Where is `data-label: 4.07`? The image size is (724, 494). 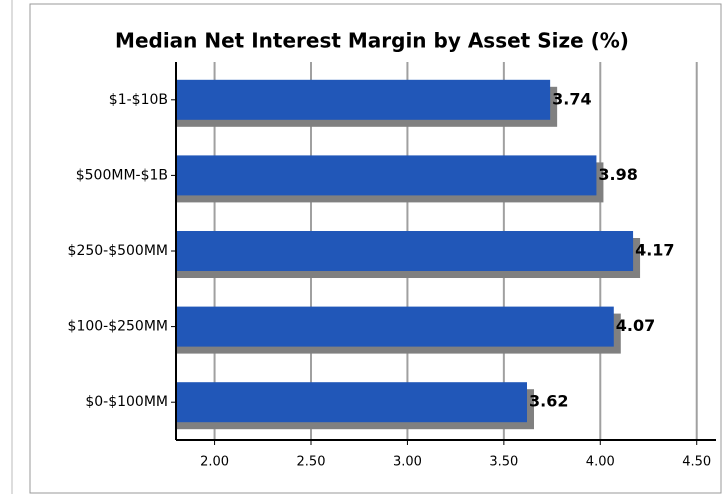
data-label: 4.07 is located at coordinates (635, 325).